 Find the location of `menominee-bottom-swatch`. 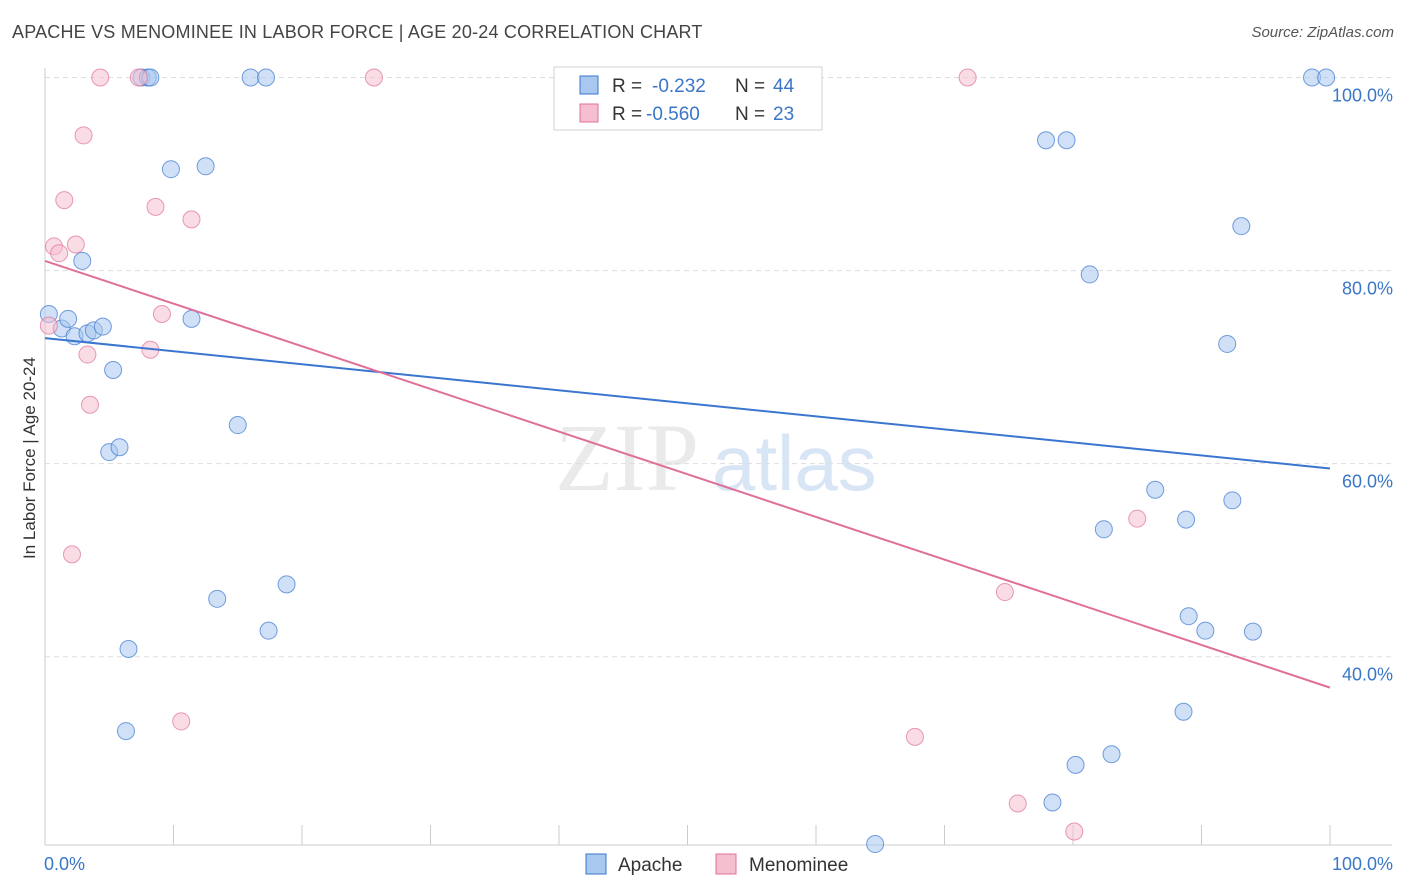

menominee-bottom-swatch is located at coordinates (726, 864).